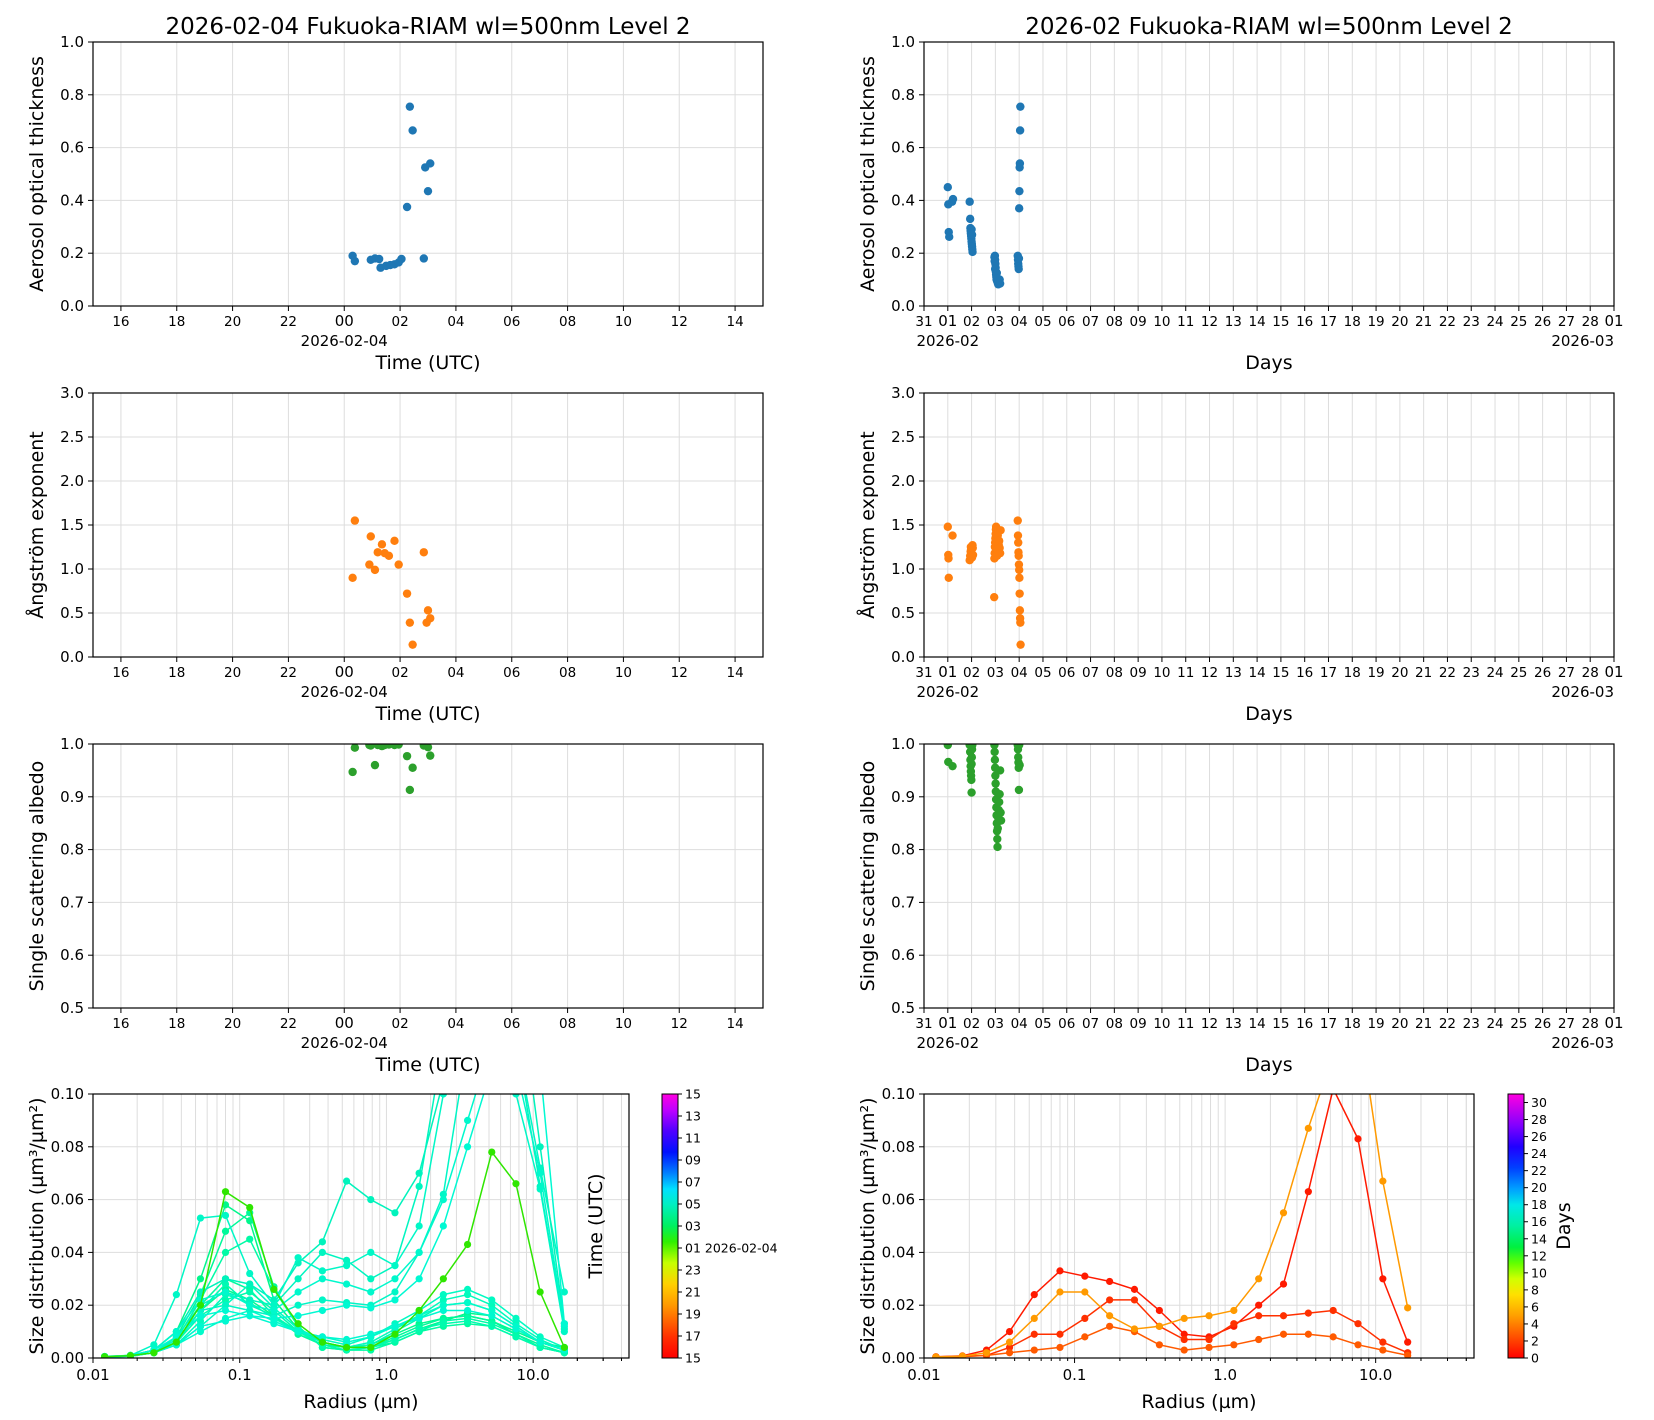 The width and height of the screenshot is (1654, 1420). Describe the element at coordinates (120, 322) in the screenshot. I see `x-tick-label: 16` at that location.